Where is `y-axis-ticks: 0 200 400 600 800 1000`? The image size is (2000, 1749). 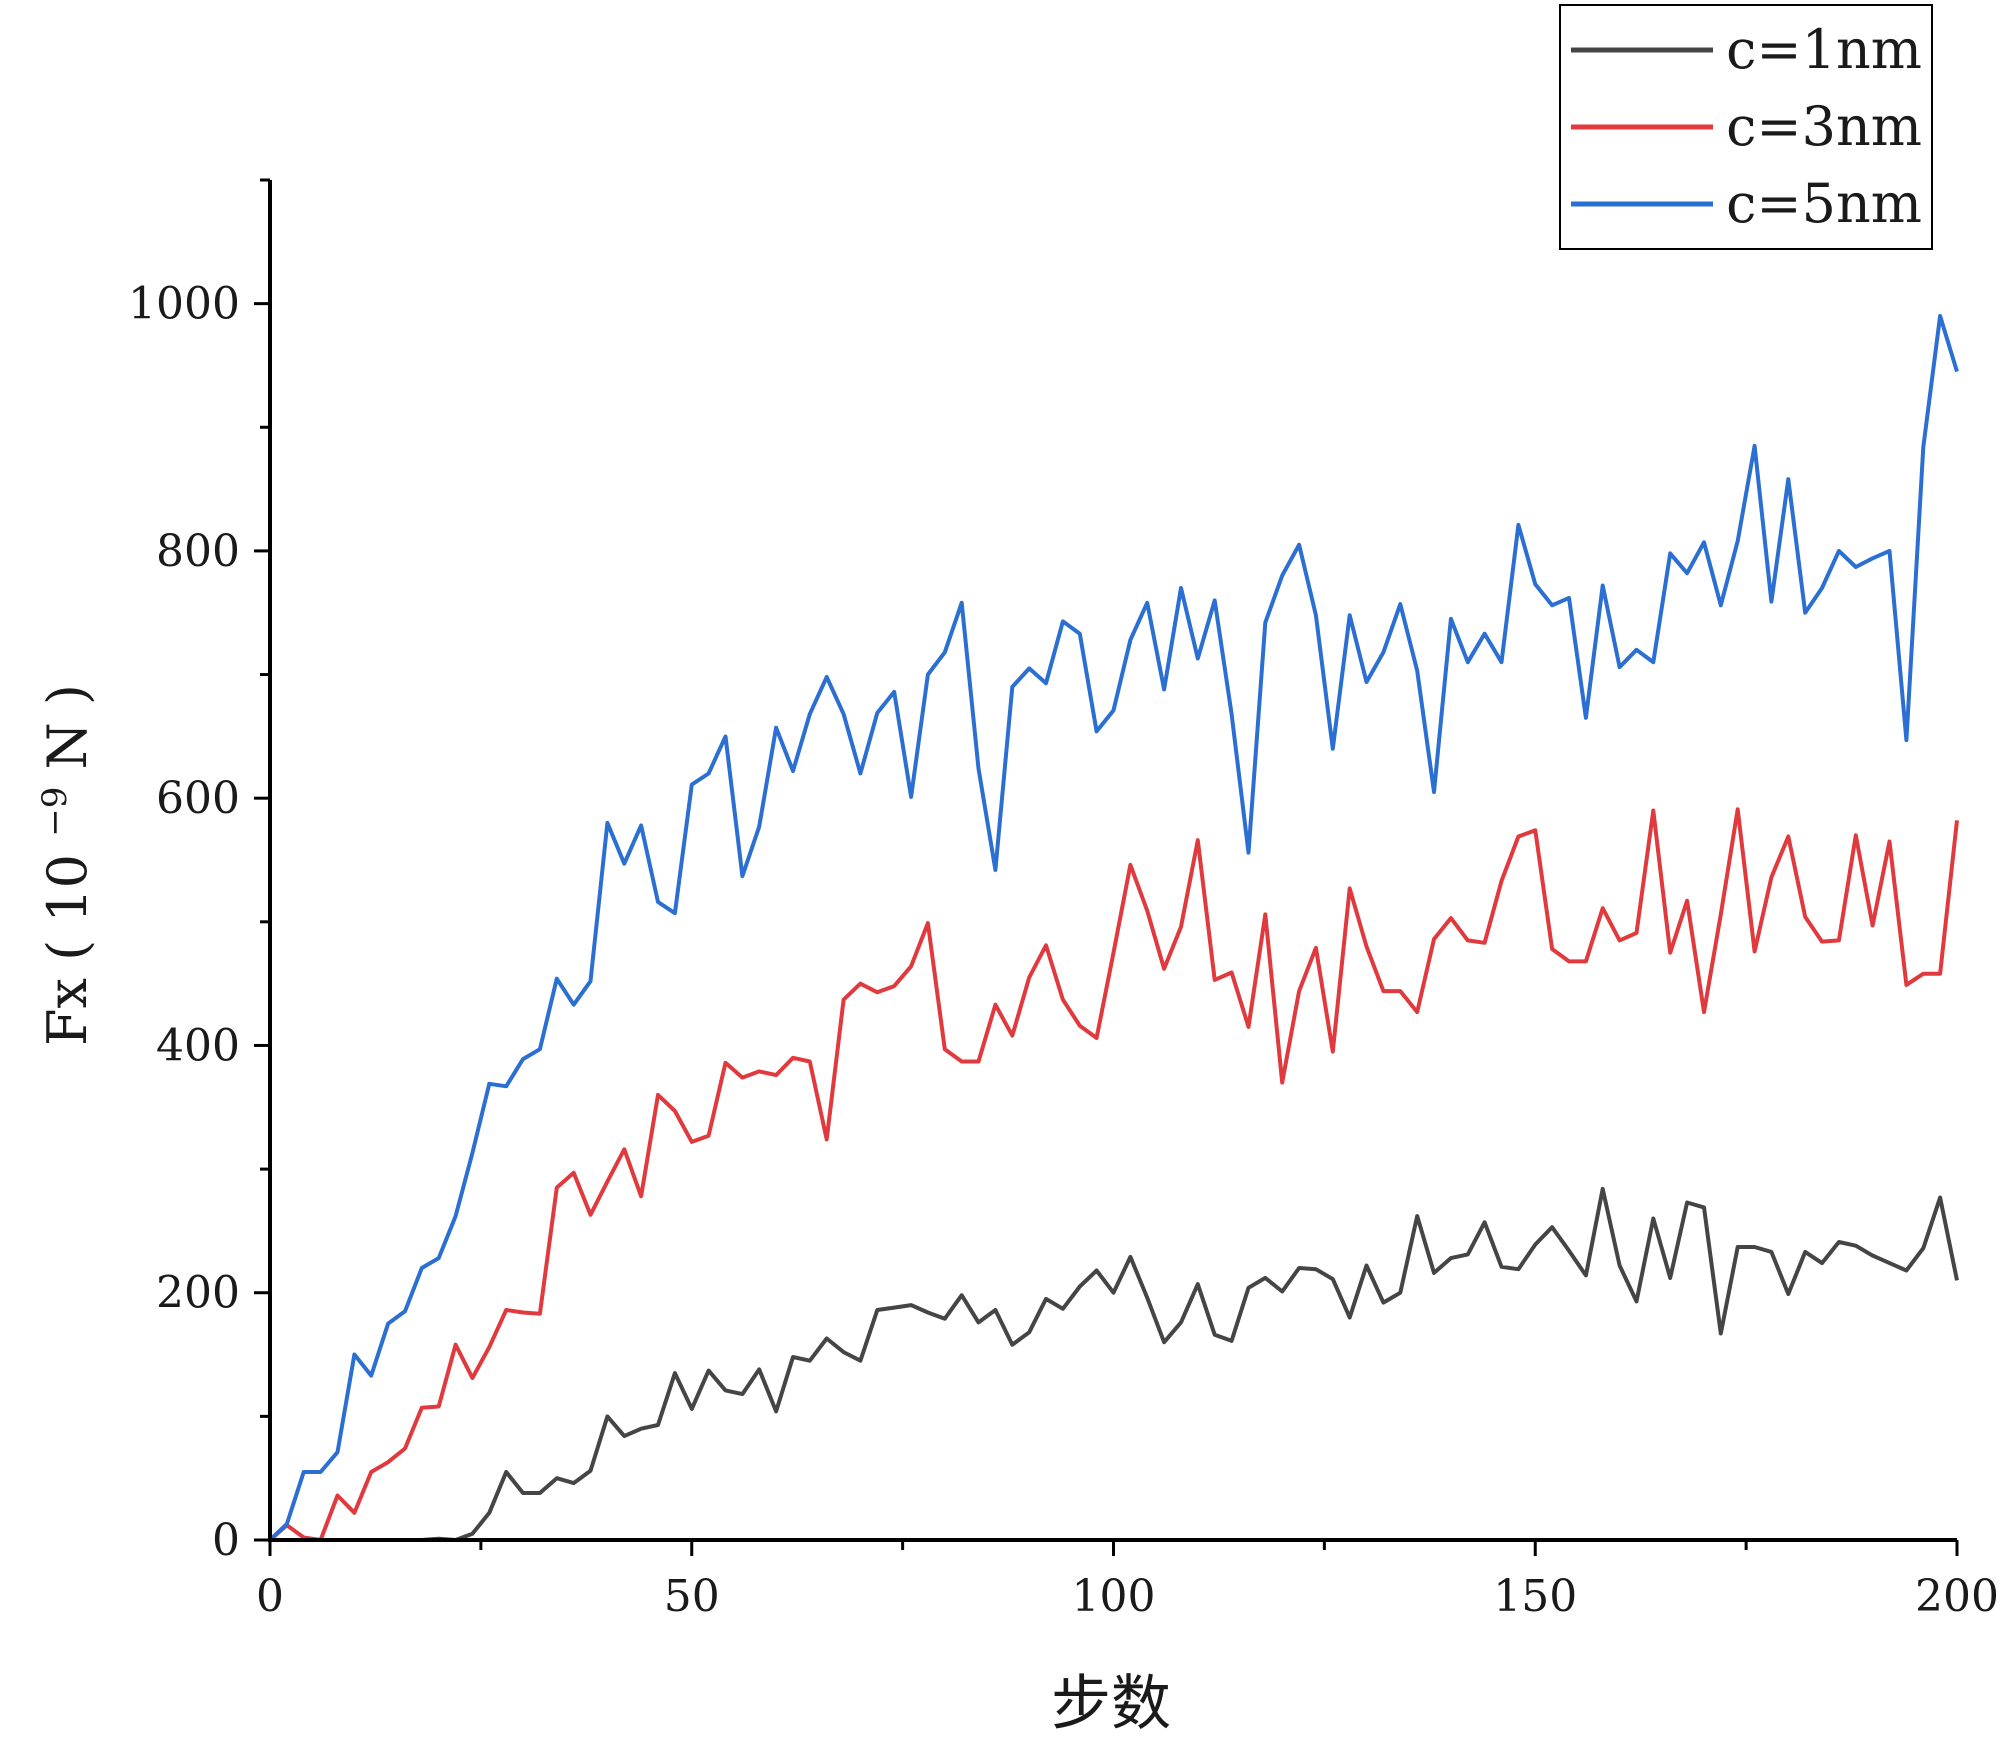 y-axis-ticks: 0 200 400 600 800 1000 is located at coordinates (199, 872).